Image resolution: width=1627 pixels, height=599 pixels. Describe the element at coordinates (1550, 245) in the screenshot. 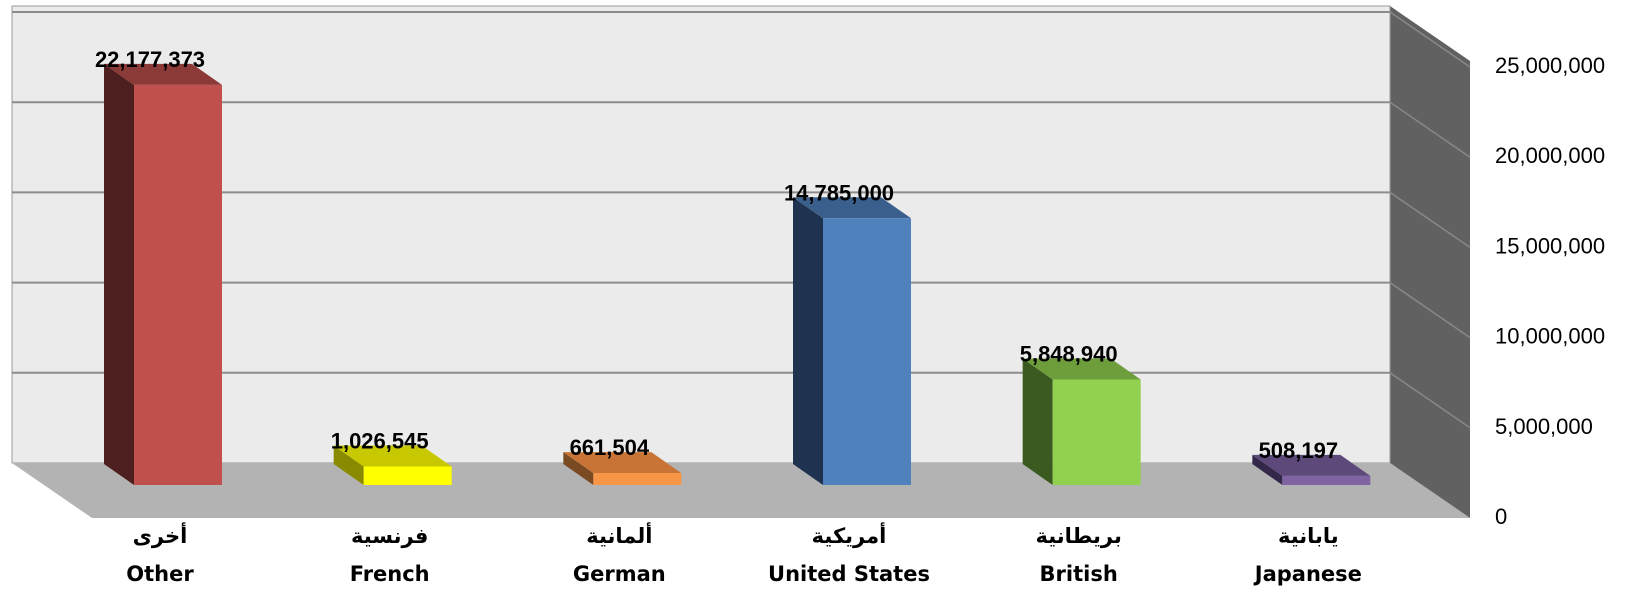

I see `y-tick-label: 15,000,000` at that location.